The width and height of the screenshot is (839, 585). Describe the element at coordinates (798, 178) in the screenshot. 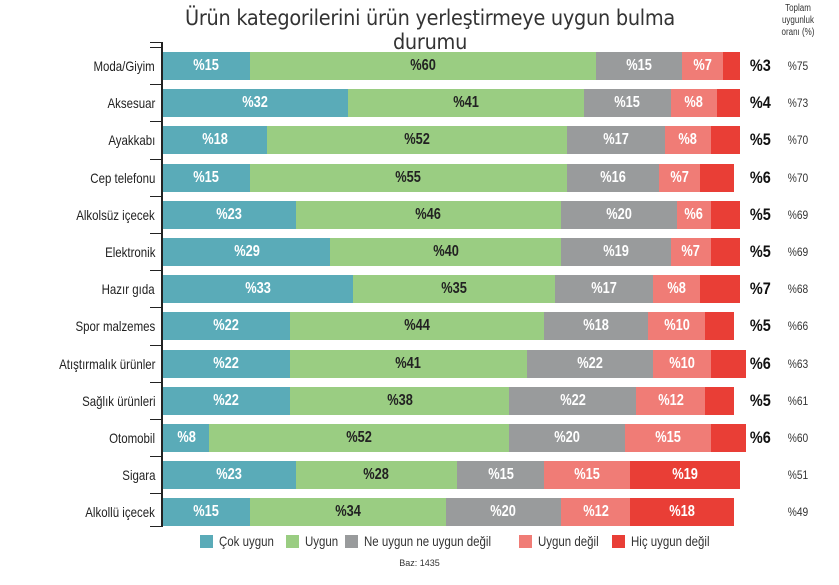

I see `total-suitability-value: %70` at that location.